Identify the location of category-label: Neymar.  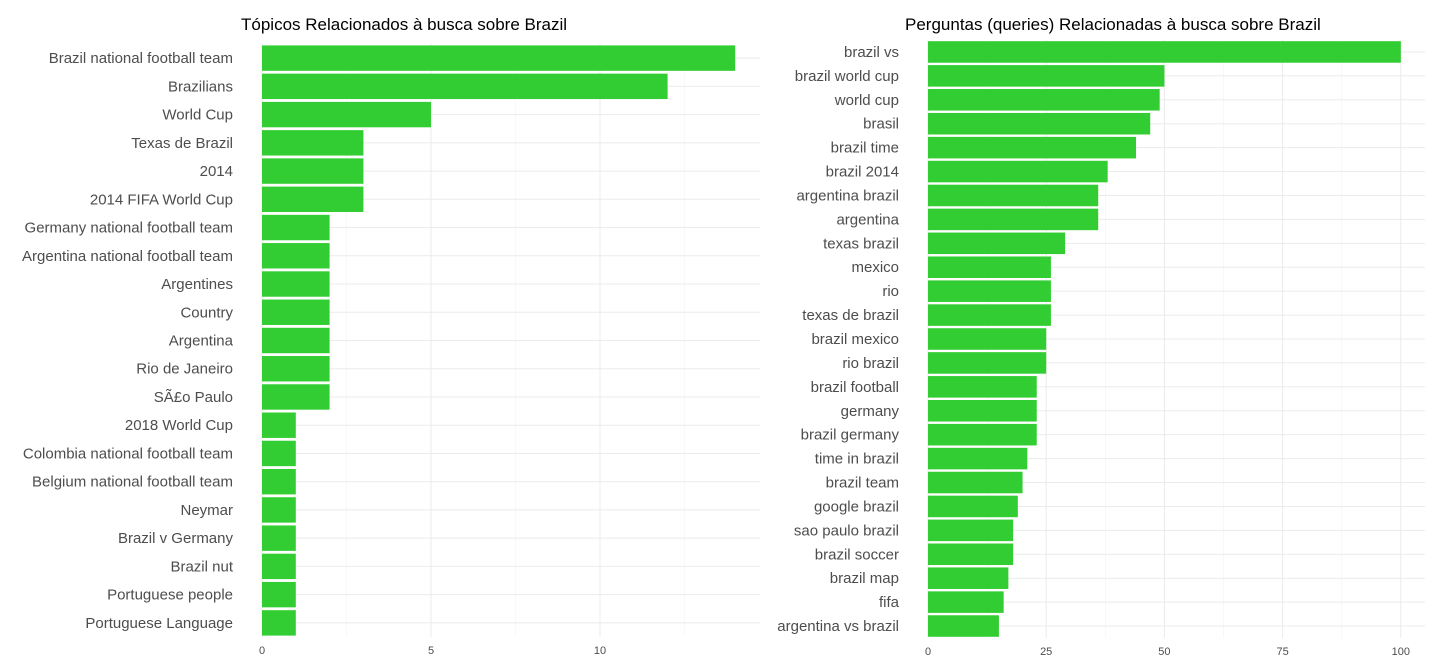
(206, 510).